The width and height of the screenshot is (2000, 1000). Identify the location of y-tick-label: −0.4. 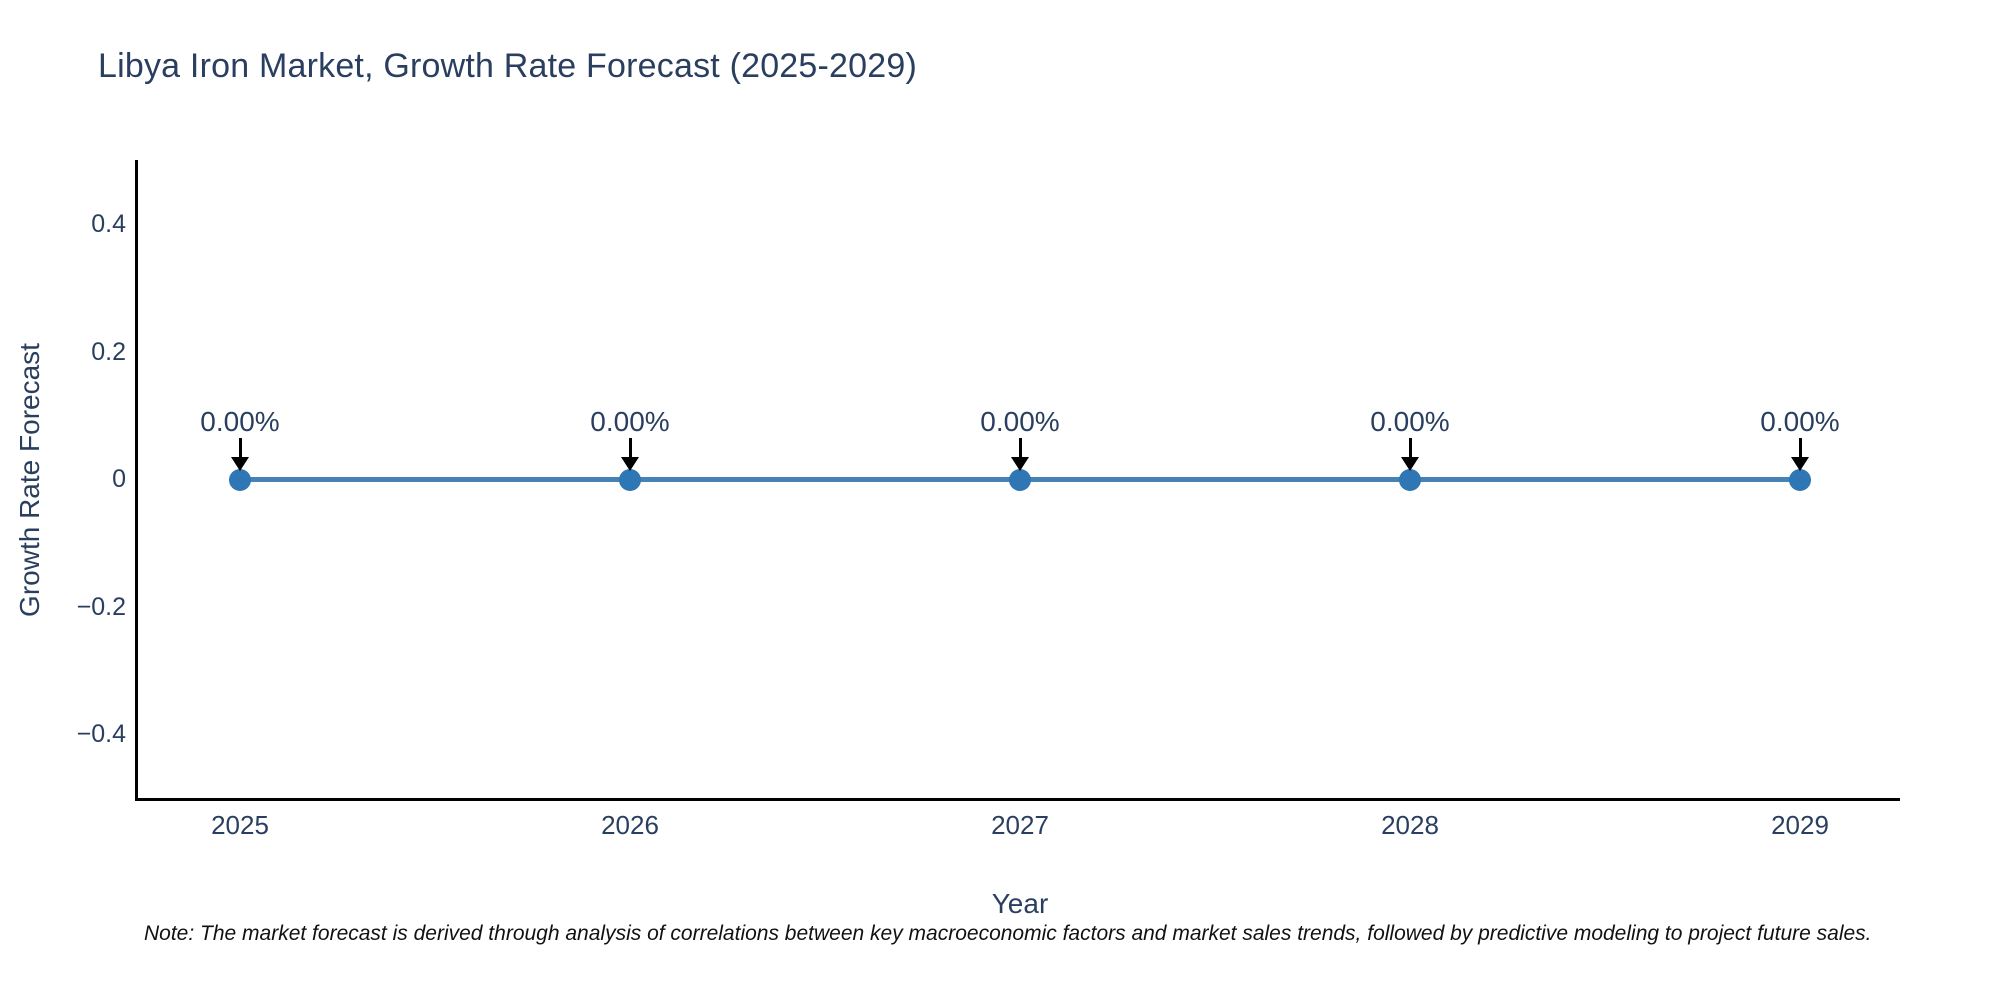
(101, 734).